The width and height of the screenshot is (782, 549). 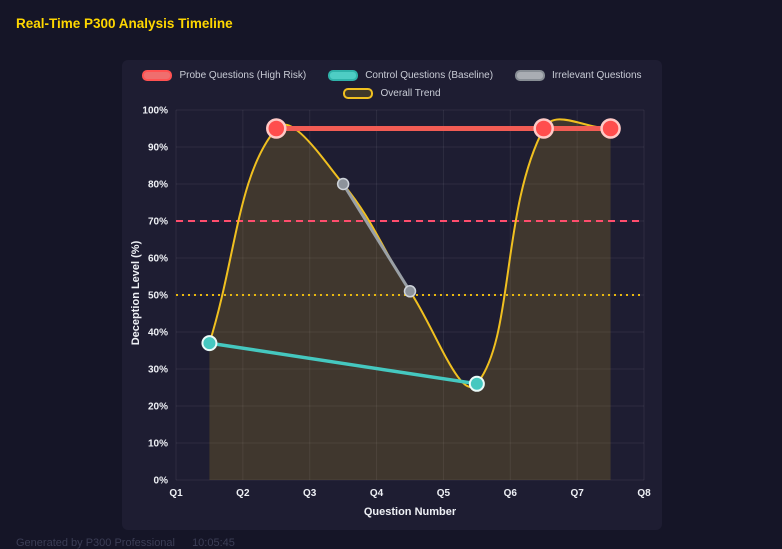 I want to click on footer: Generated by P300 Professional 10:05:45, so click(x=125, y=543).